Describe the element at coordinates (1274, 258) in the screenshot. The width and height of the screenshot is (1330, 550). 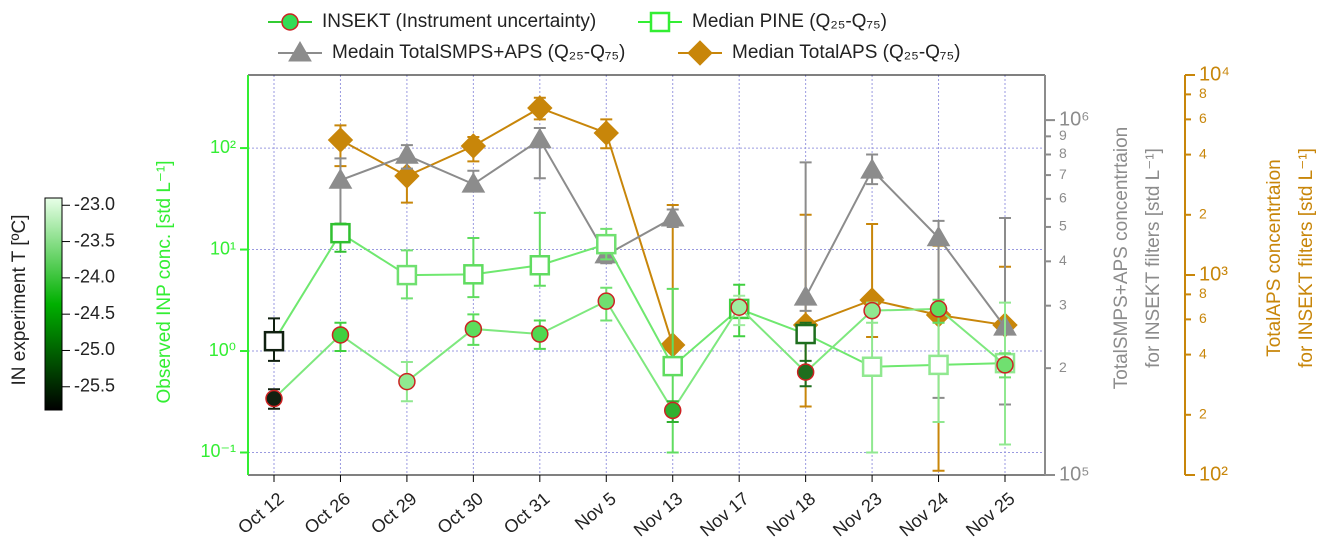
I see `y3-axis-title: TotalAPS concentrtaion` at that location.